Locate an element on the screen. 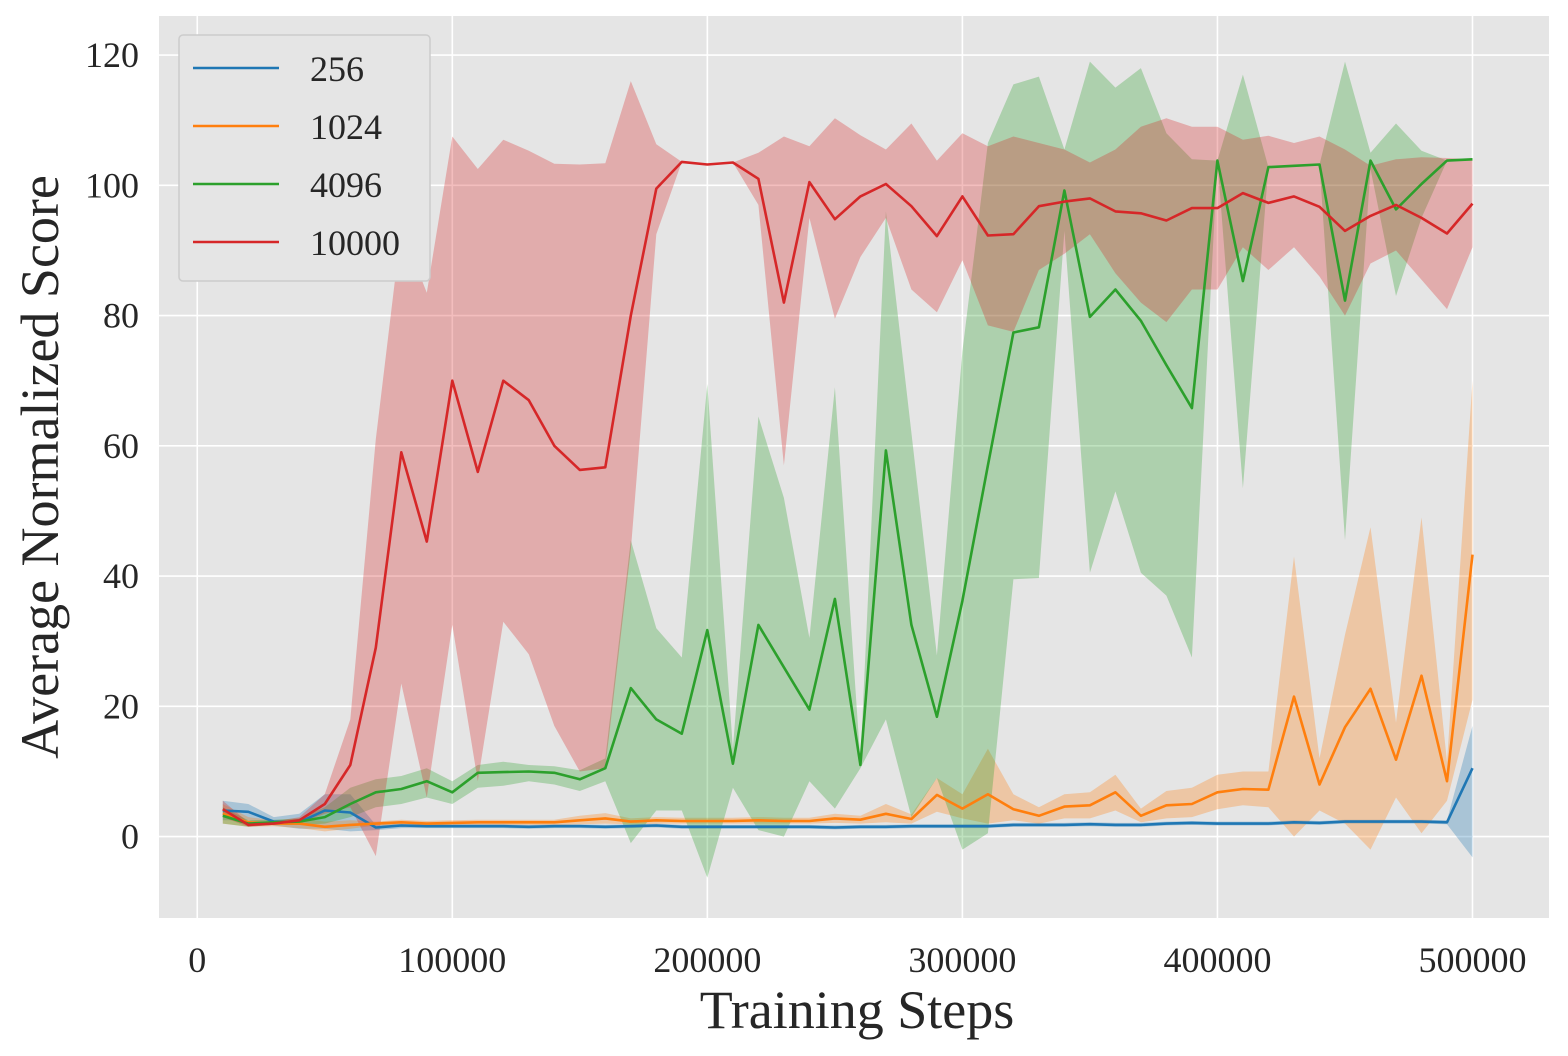 The height and width of the screenshot is (1056, 1568). y-tick-label: 80 is located at coordinates (121, 316).